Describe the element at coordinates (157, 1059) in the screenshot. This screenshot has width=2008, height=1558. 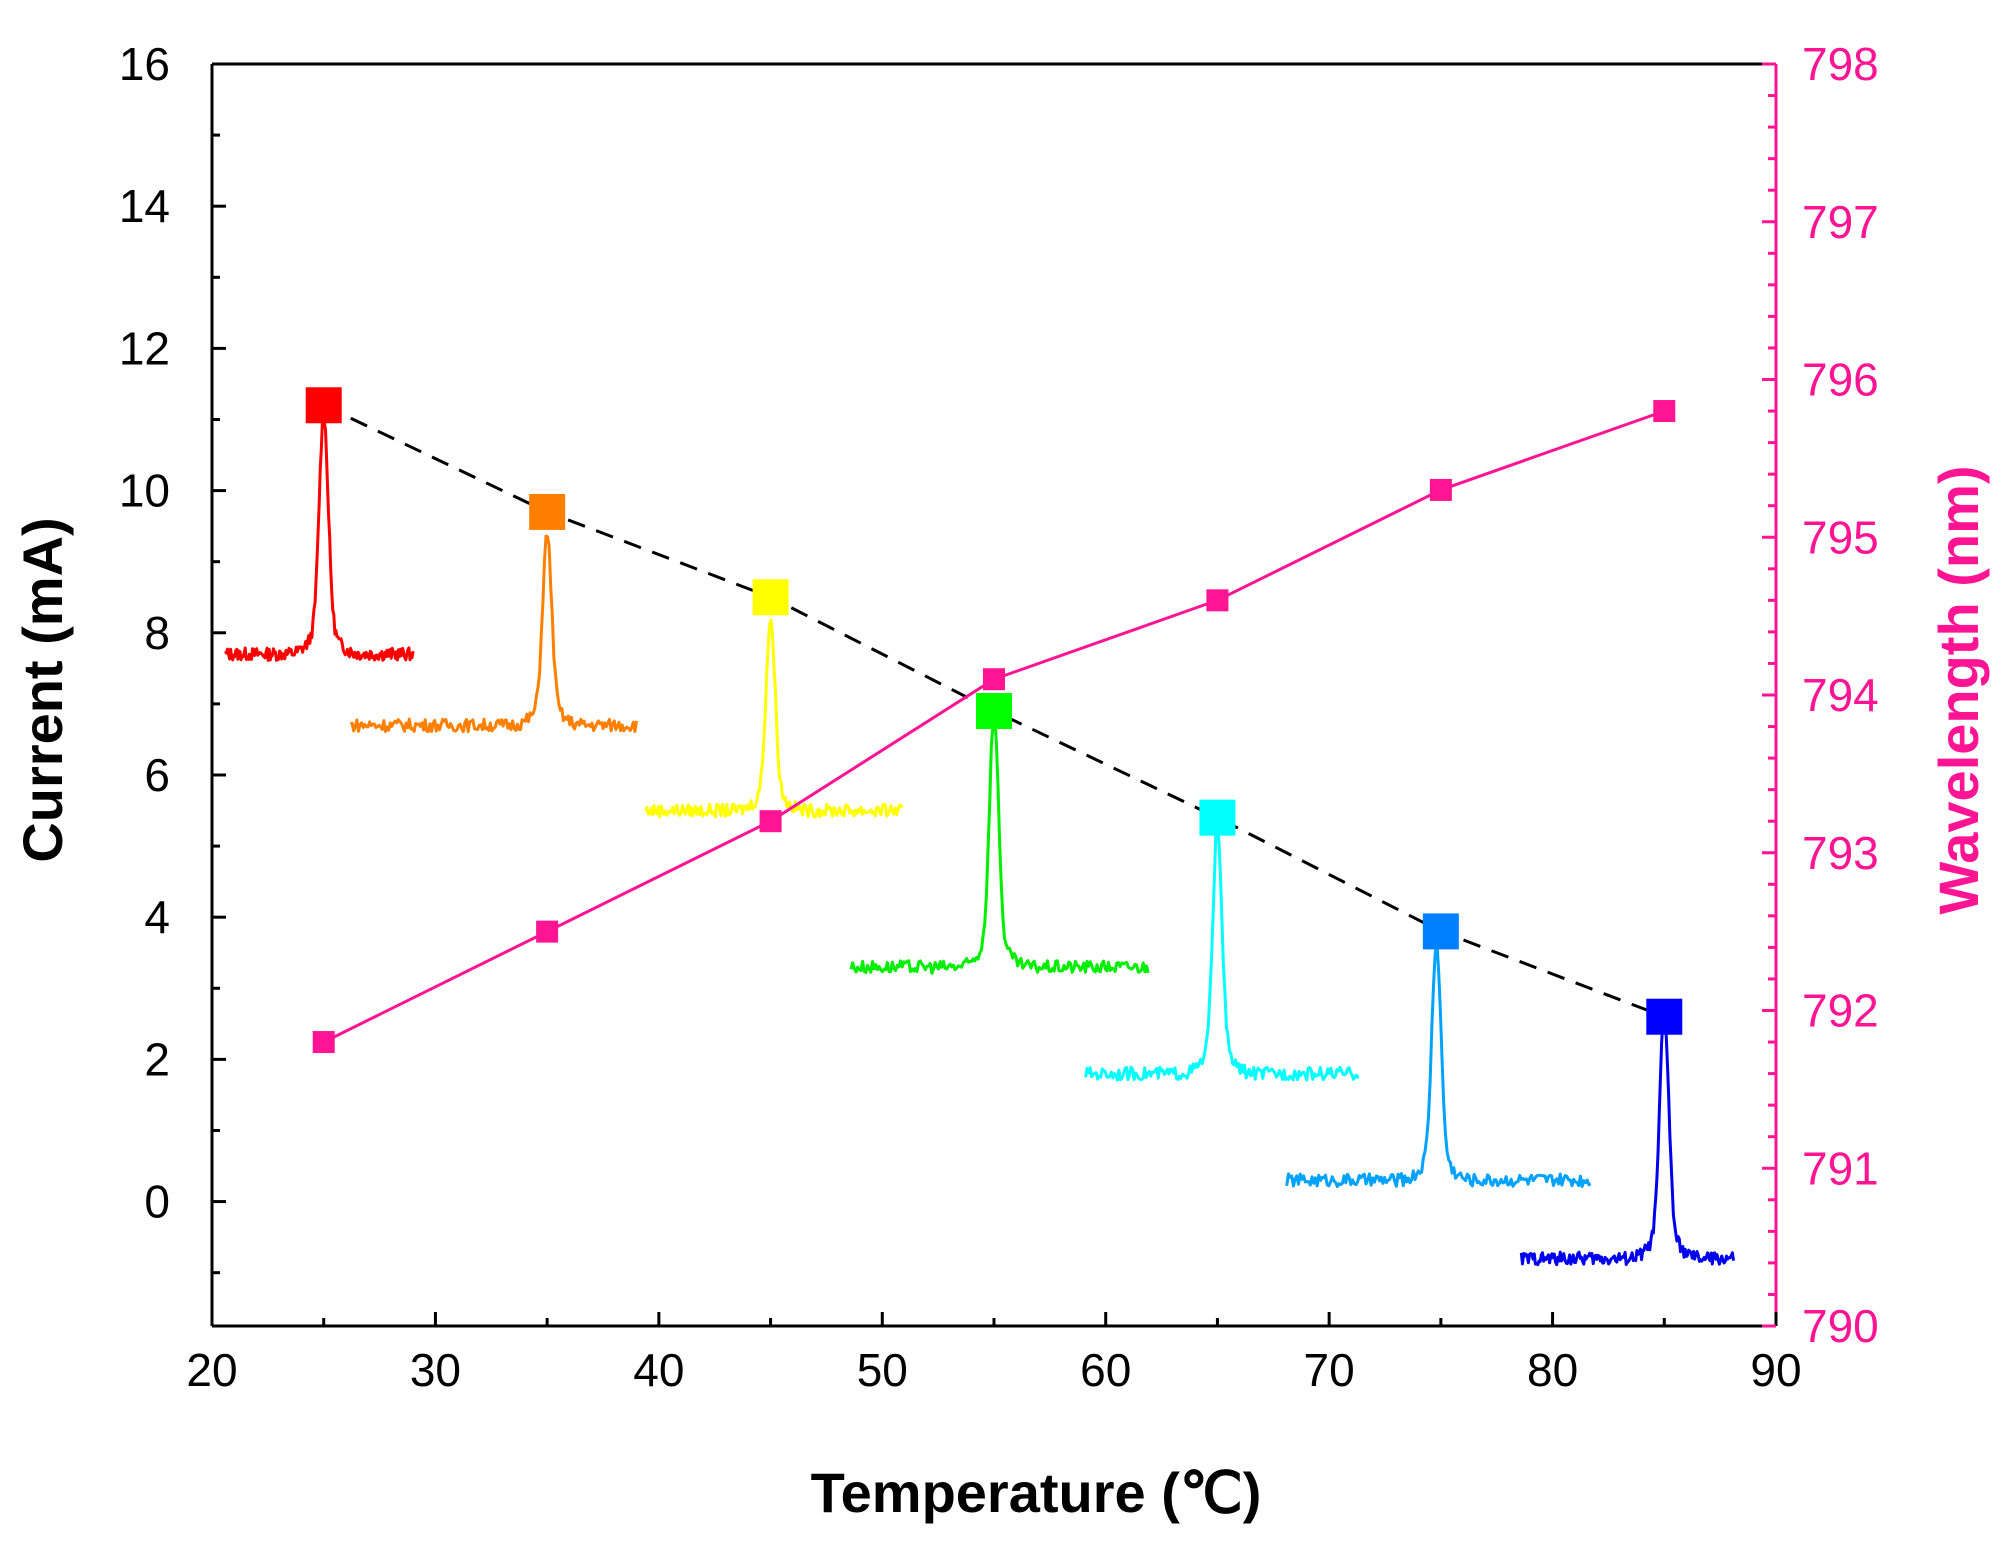
I see `y-tick-label-left: 2` at that location.